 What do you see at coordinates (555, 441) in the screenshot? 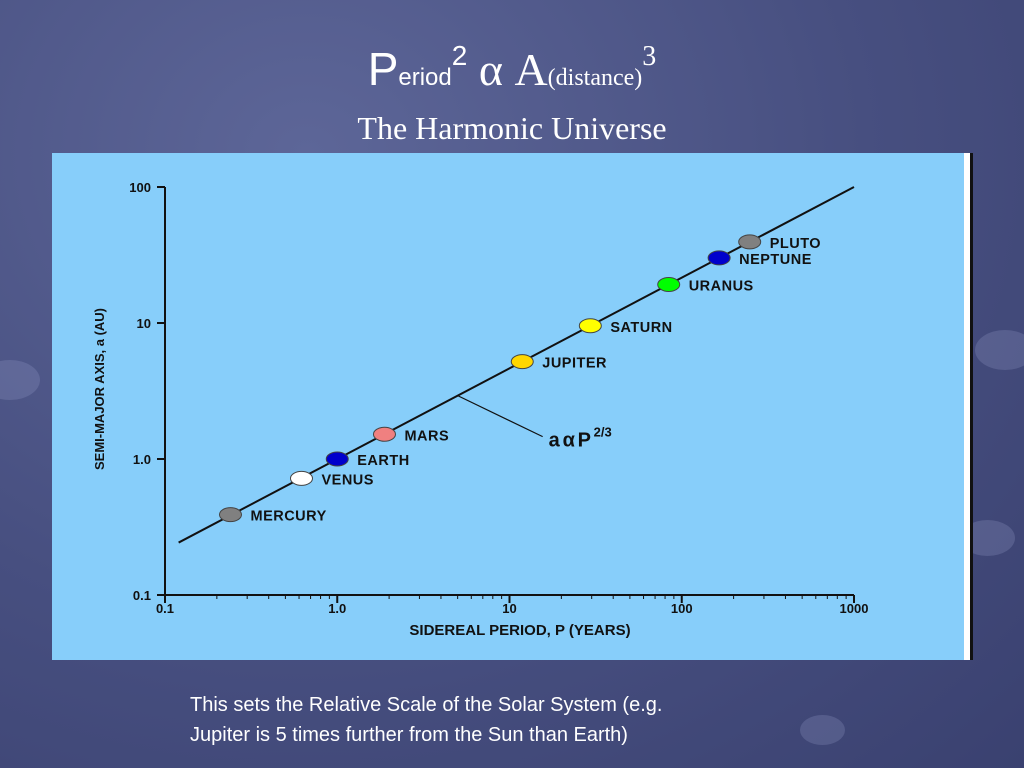
I see `annotation-a: a` at bounding box center [555, 441].